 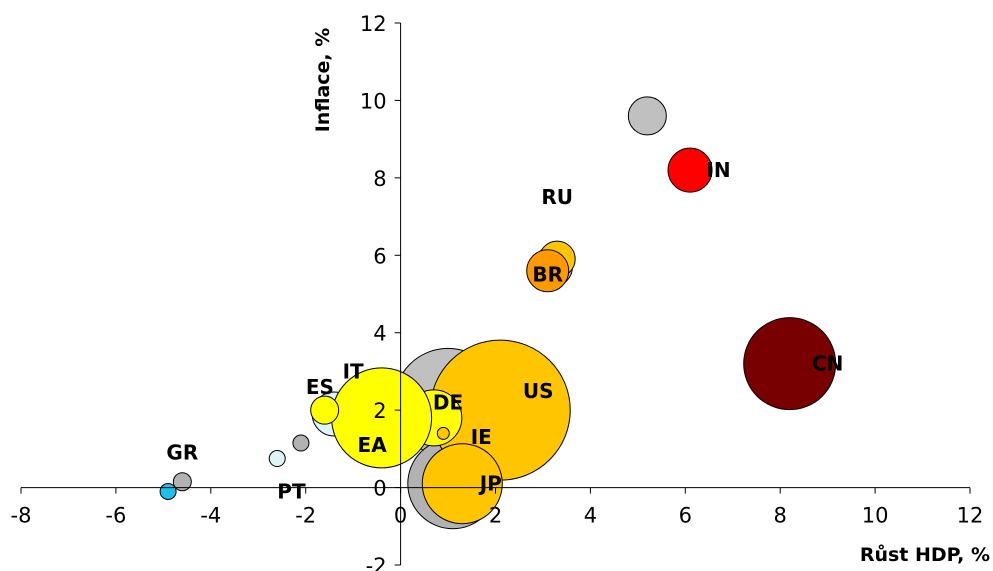 What do you see at coordinates (379, 489) in the screenshot?
I see `y-tick-label: 0` at bounding box center [379, 489].